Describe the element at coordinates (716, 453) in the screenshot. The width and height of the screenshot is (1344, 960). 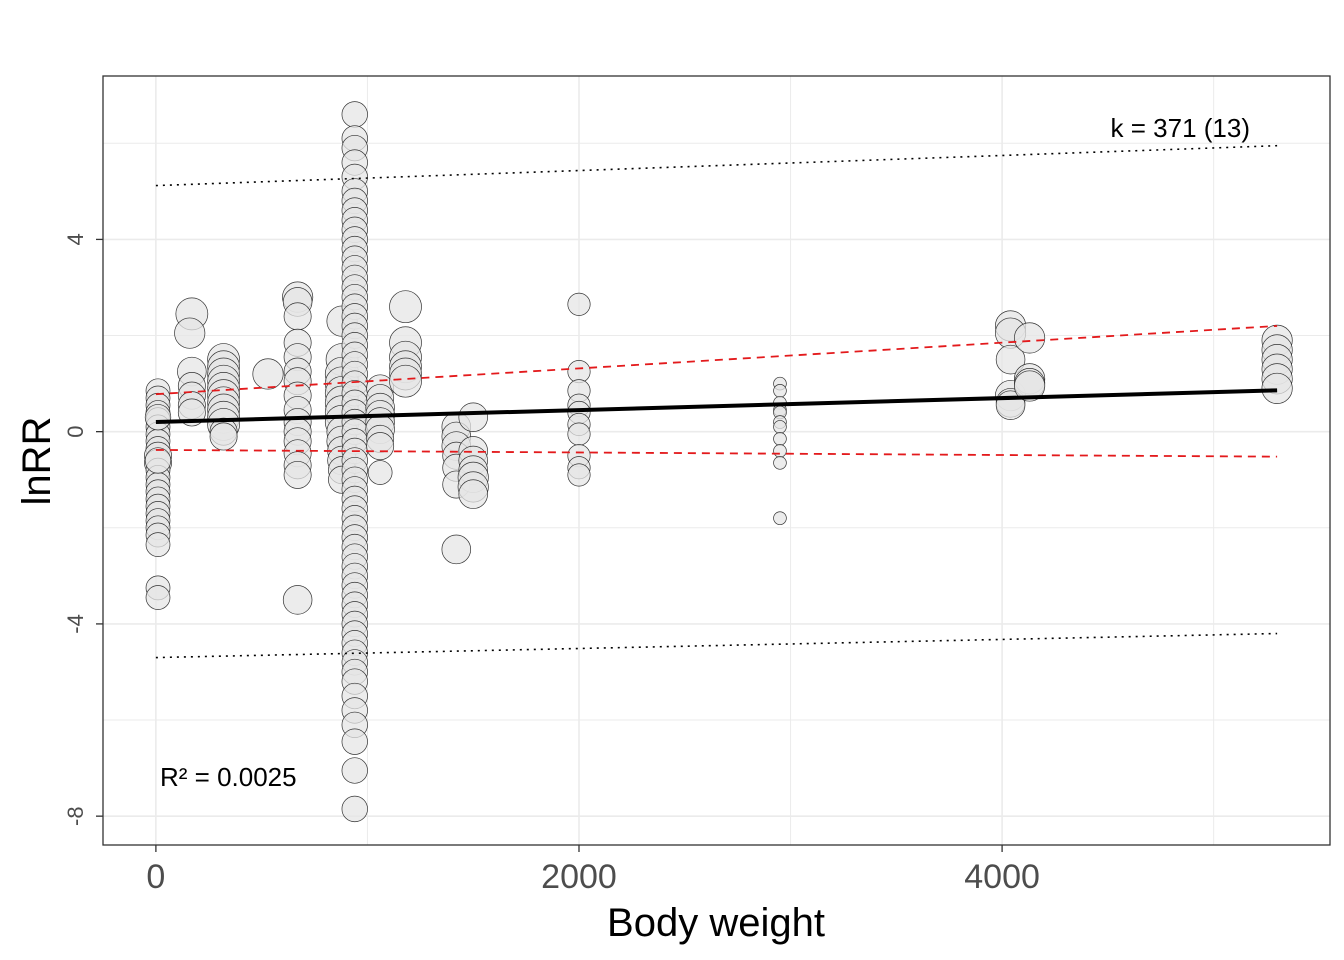
I see `confidence-interval-lower` at that location.